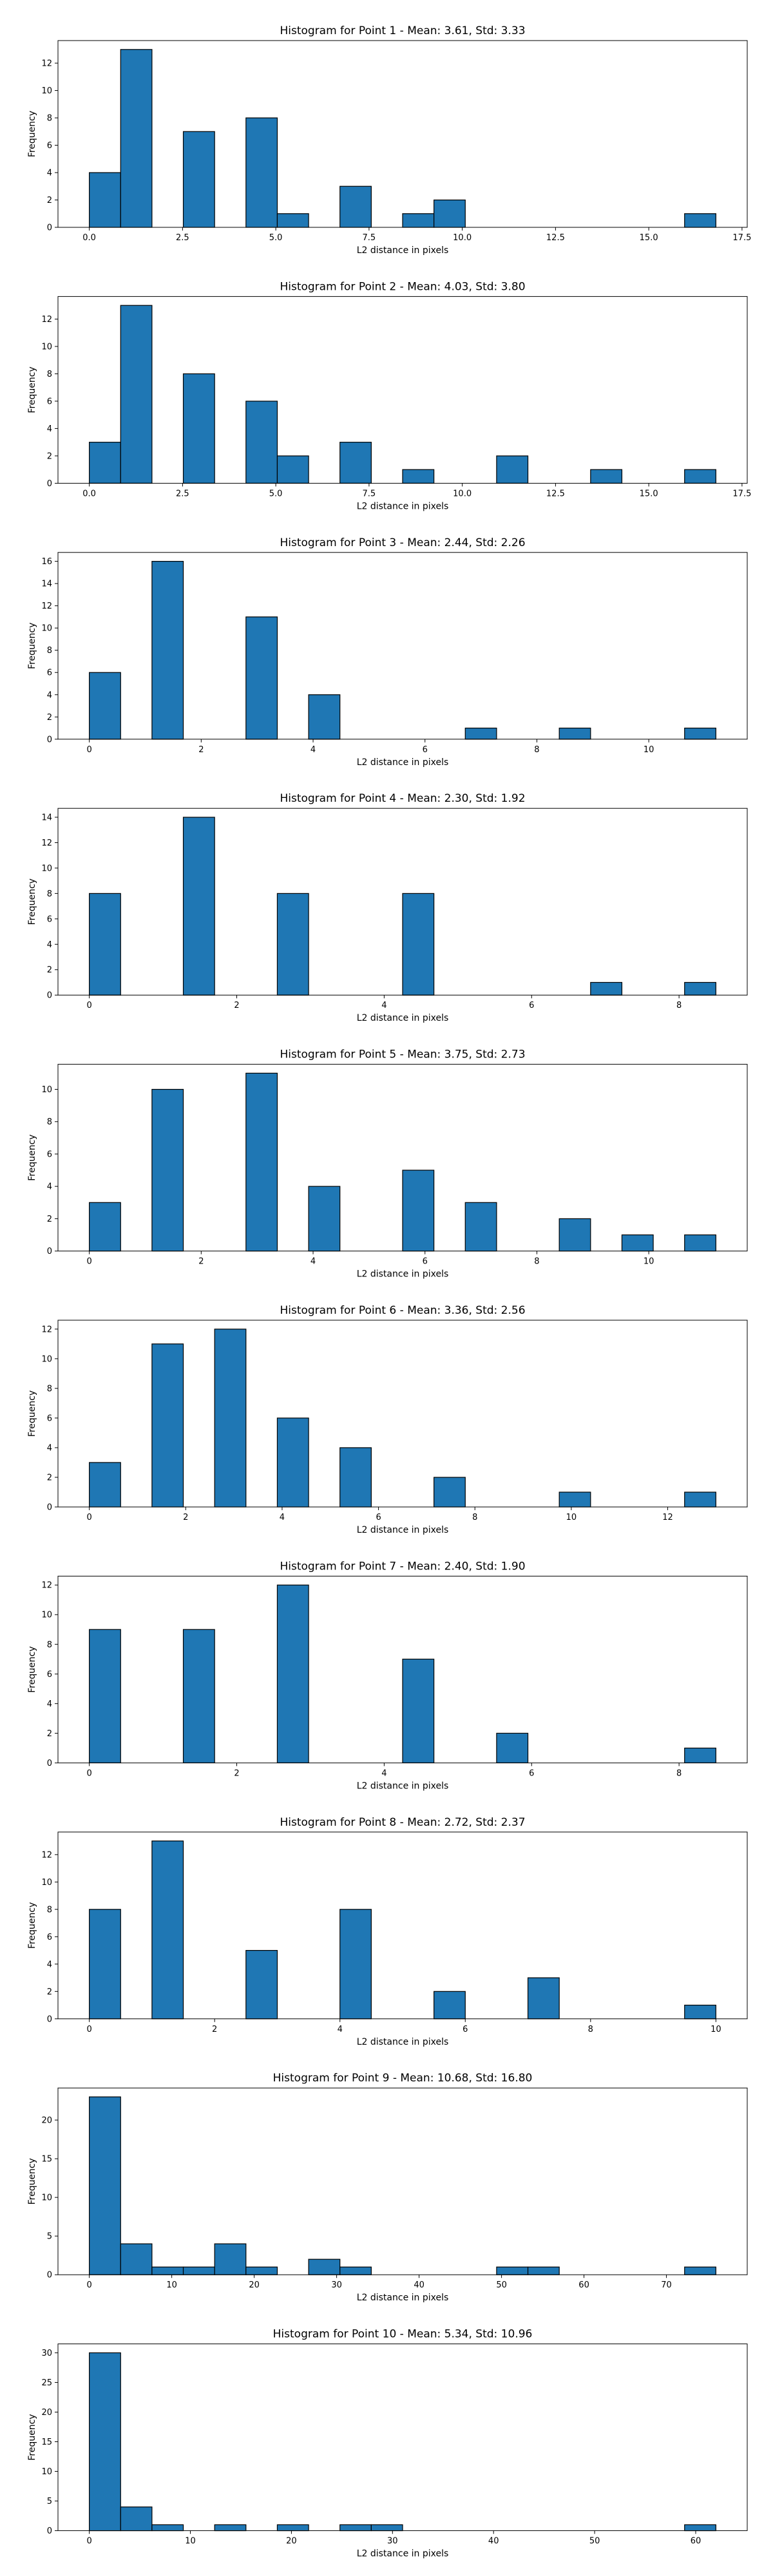  I want to click on x-tick-label: 10, so click(649, 1262).